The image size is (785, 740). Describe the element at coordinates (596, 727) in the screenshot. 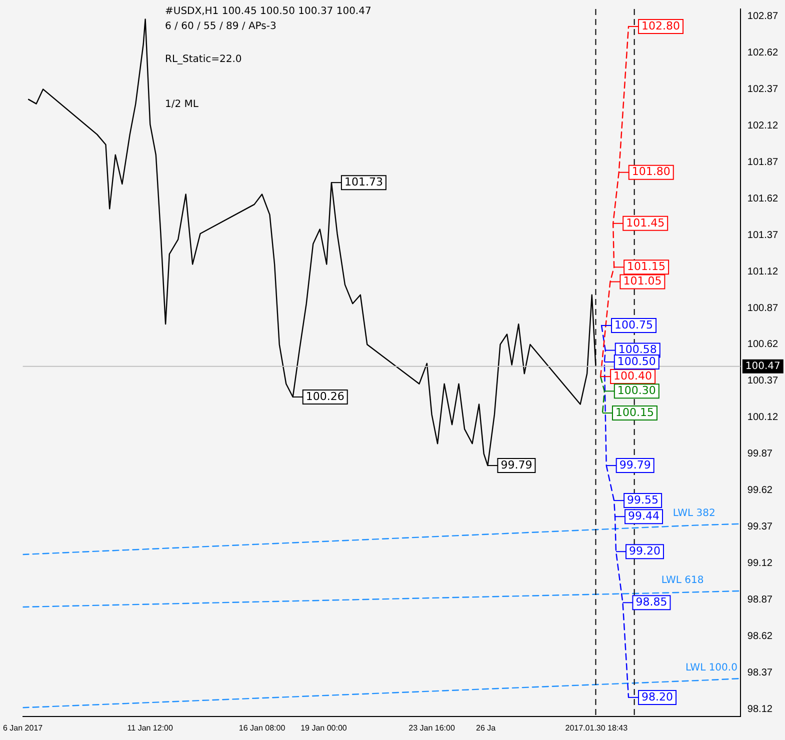

I see `x-tick-label: 2017.01.30 18:43` at that location.